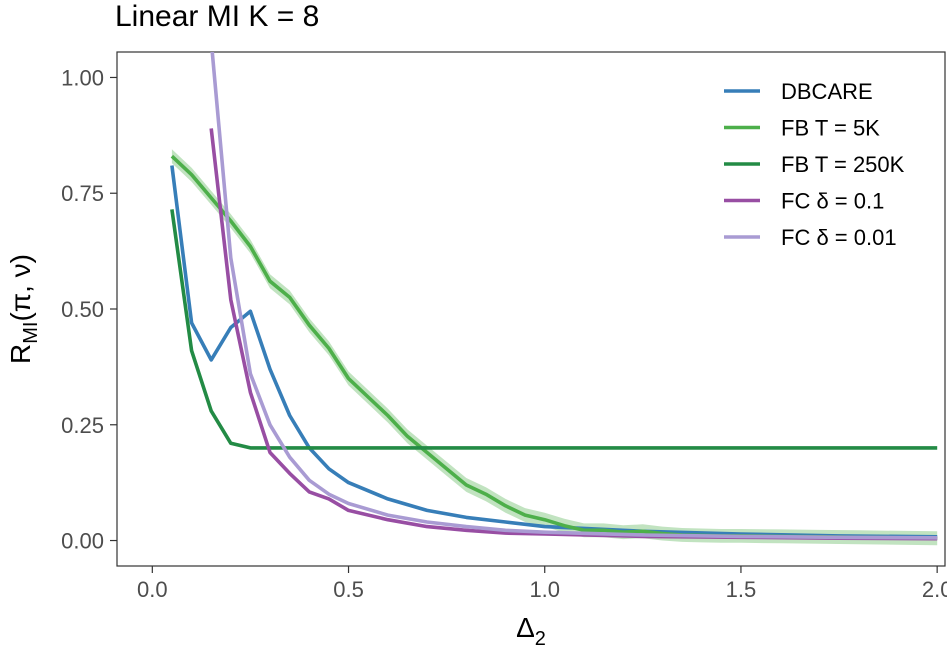  I want to click on y-tick-label: 0.75, so click(82, 193).